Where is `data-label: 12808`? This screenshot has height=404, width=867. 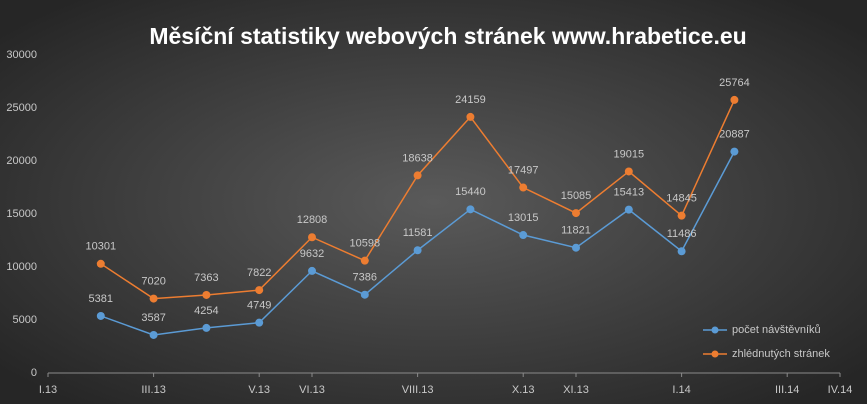 data-label: 12808 is located at coordinates (312, 220).